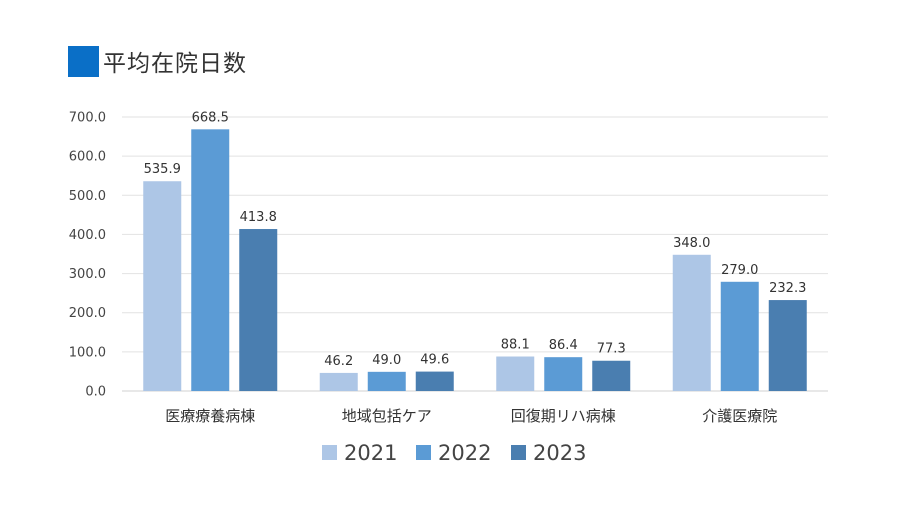 The image size is (900, 506). Describe the element at coordinates (87, 118) in the screenshot. I see `y-tick-label: 700.0` at that location.